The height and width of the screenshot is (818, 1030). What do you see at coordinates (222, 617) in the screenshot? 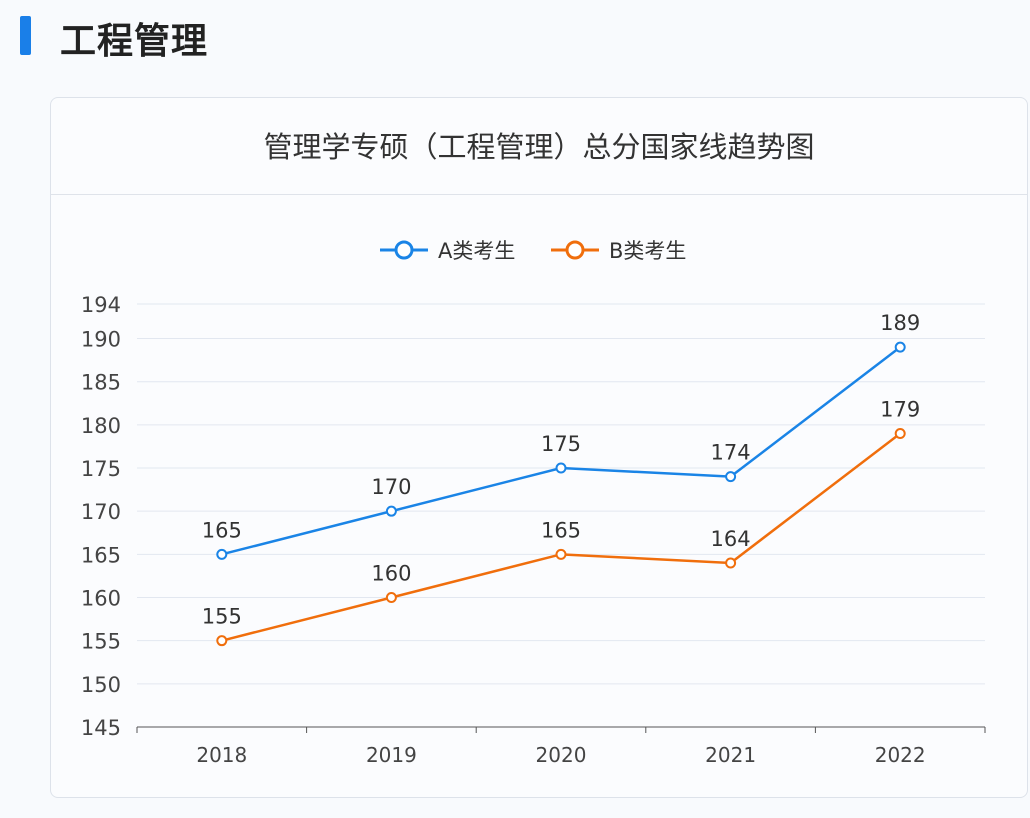
I see `data-label: 155` at bounding box center [222, 617].